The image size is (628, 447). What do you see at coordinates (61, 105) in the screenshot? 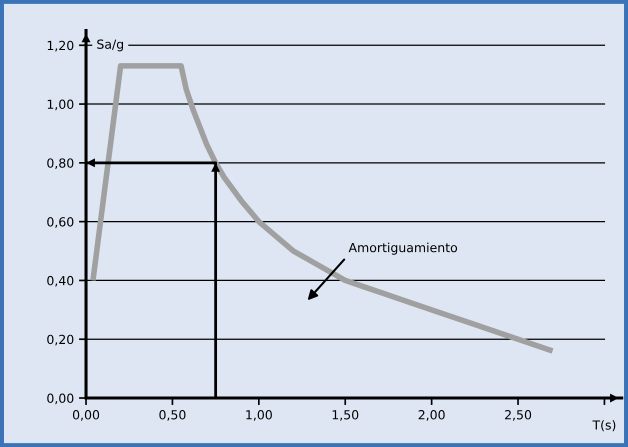
I see `y-tick-label: 1,00` at bounding box center [61, 105].